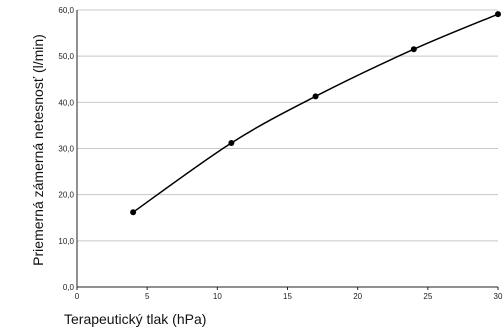 The height and width of the screenshot is (328, 504). I want to click on x-tick-labels: 0 5 10 15 20 25 30, so click(289, 296).